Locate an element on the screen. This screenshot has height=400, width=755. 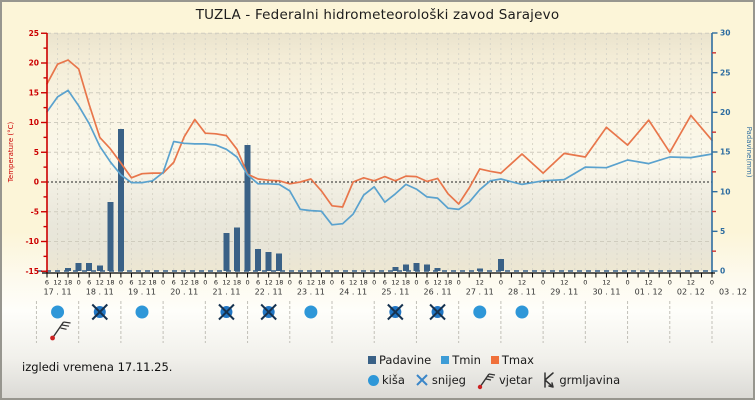
legend-item-padavine: Padavine is located at coordinates (399, 360).